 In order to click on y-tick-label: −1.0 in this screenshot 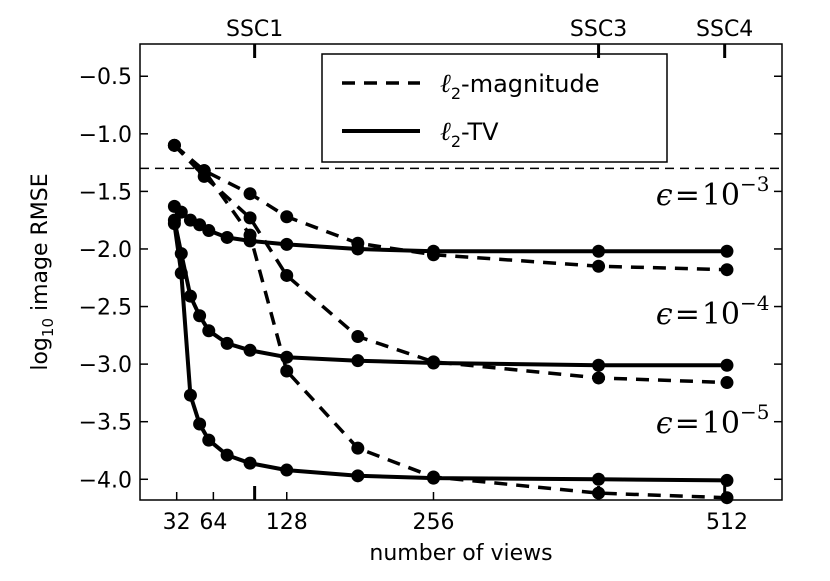, I will do `click(105, 135)`.